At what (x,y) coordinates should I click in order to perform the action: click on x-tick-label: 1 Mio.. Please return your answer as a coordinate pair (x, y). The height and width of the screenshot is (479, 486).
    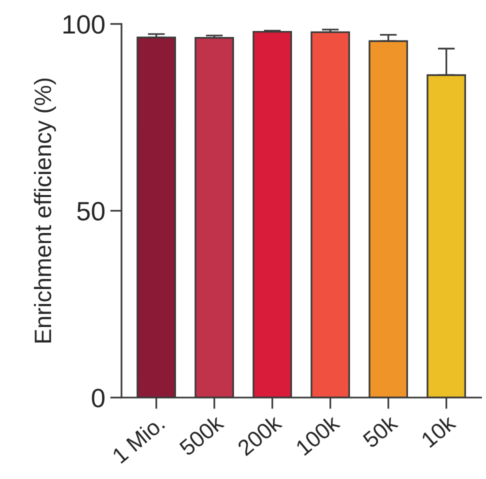
    Looking at the image, I should click on (138, 439).